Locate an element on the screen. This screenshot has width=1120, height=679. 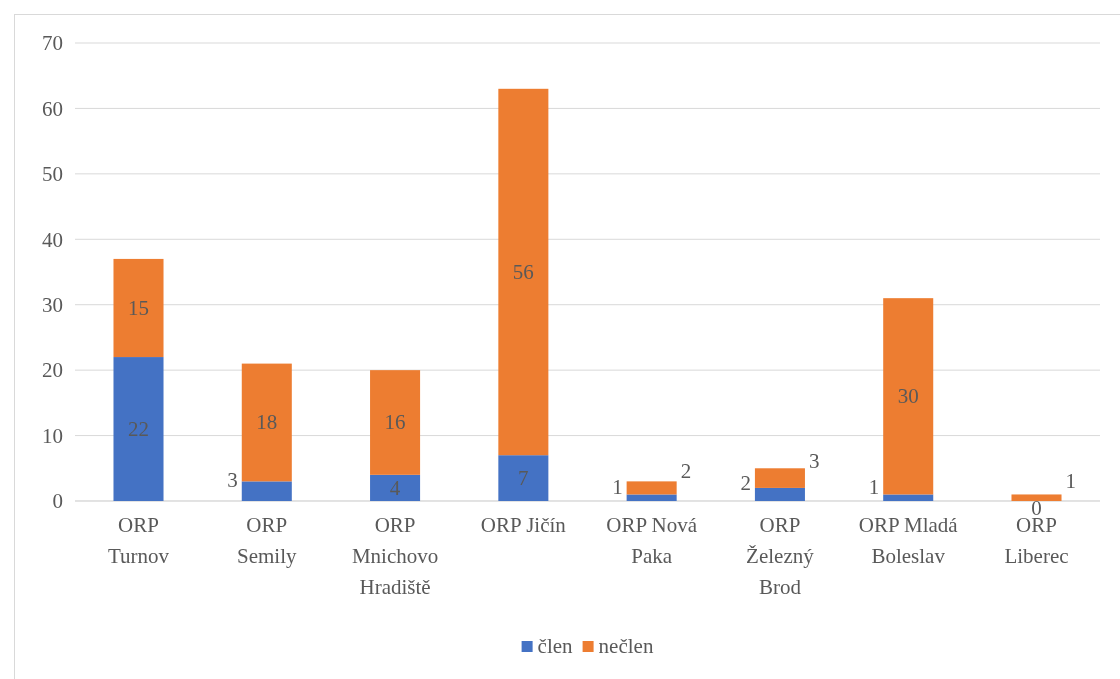
data-label: 18 is located at coordinates (267, 422).